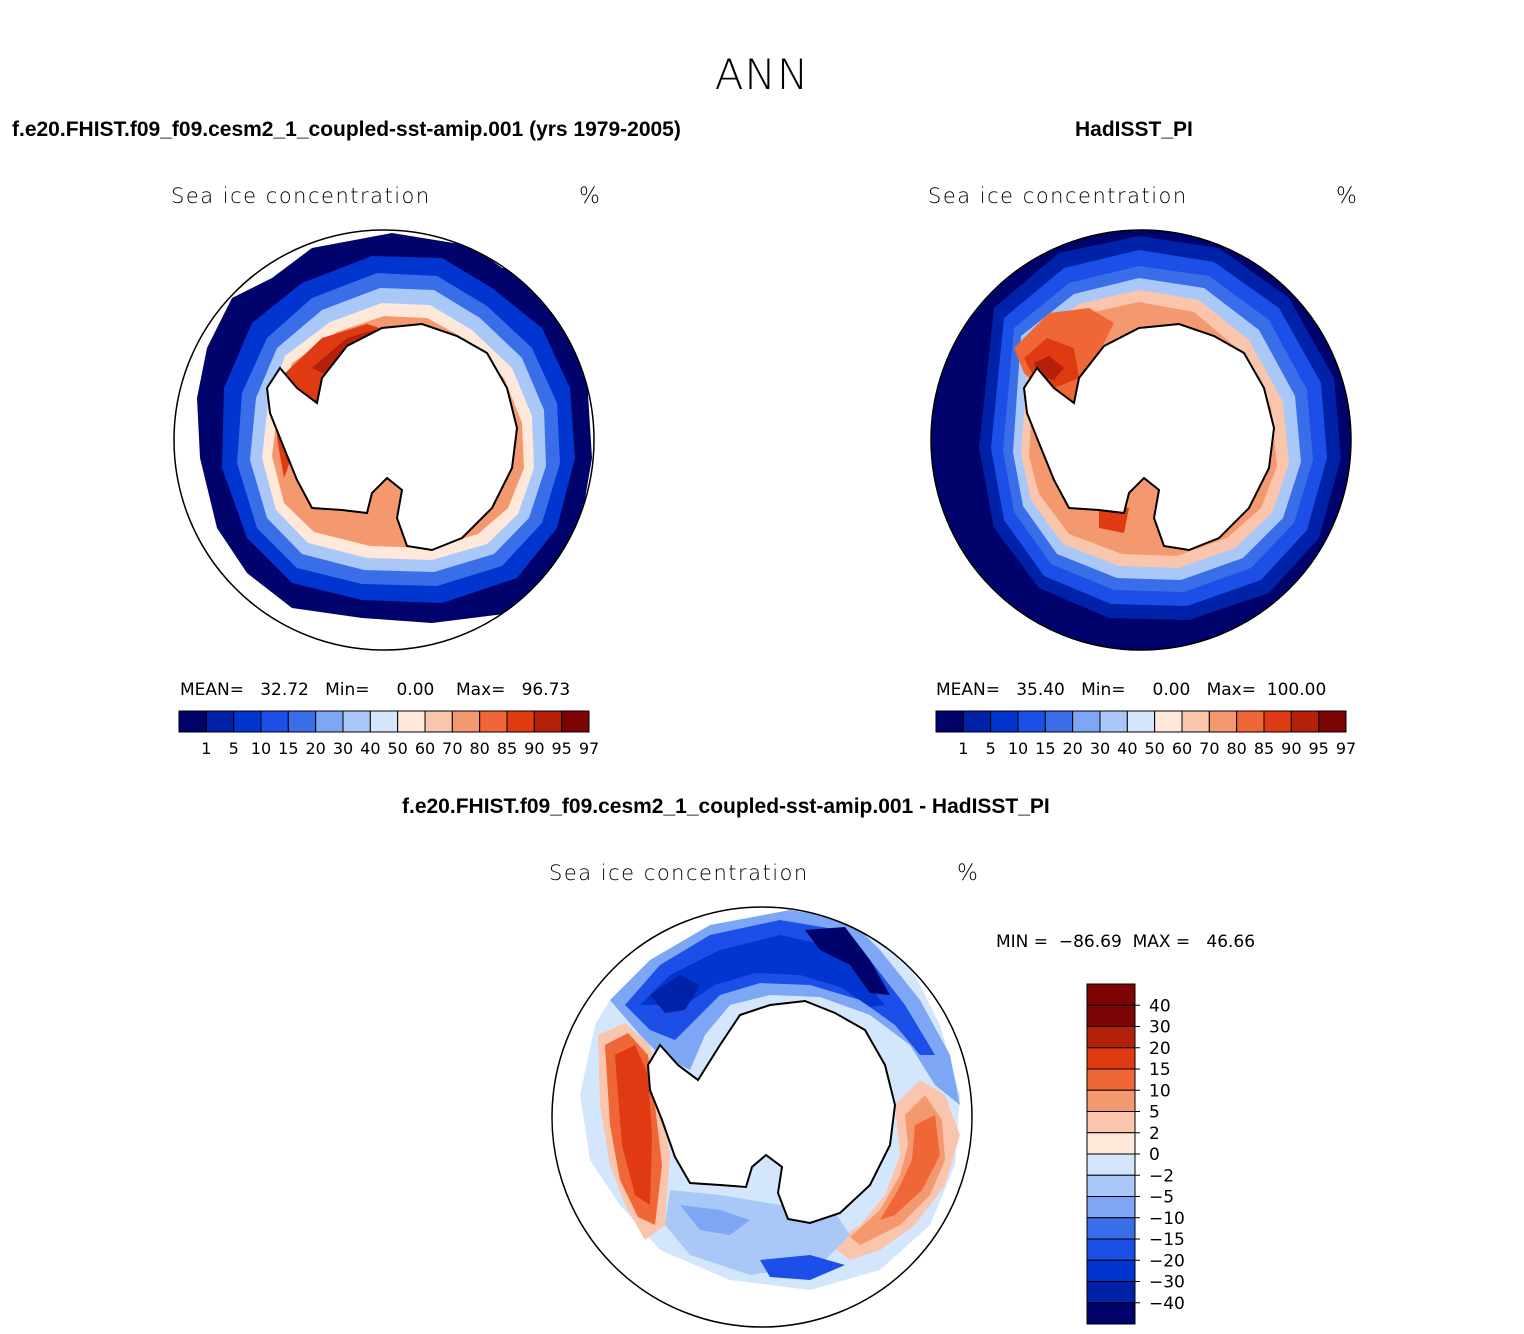 The image size is (1524, 1334). Describe the element at coordinates (561, 748) in the screenshot. I see `model-colorbar-tick-label: 95` at that location.